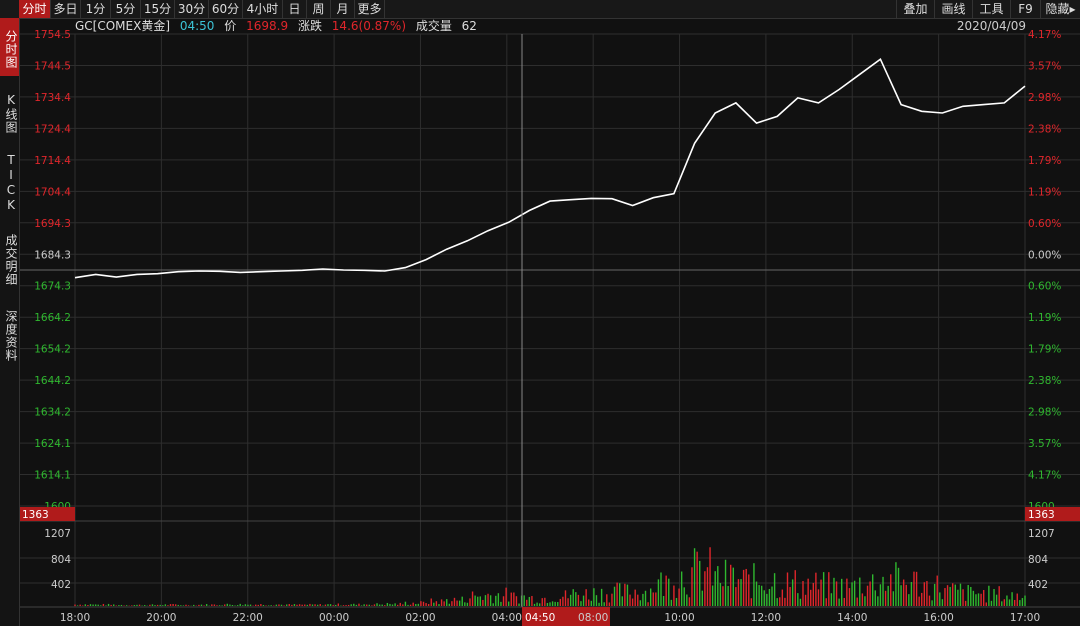 The image size is (1080, 626). I want to click on price-tick-label: 1624.1, so click(52, 444).